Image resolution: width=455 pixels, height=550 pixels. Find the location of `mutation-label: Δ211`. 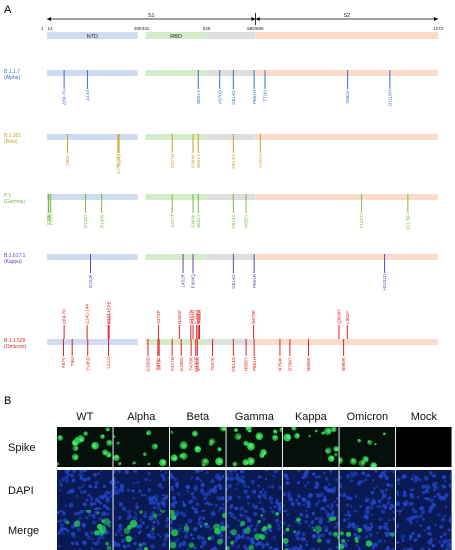

mutation-label: Δ211 is located at coordinates (108, 318).